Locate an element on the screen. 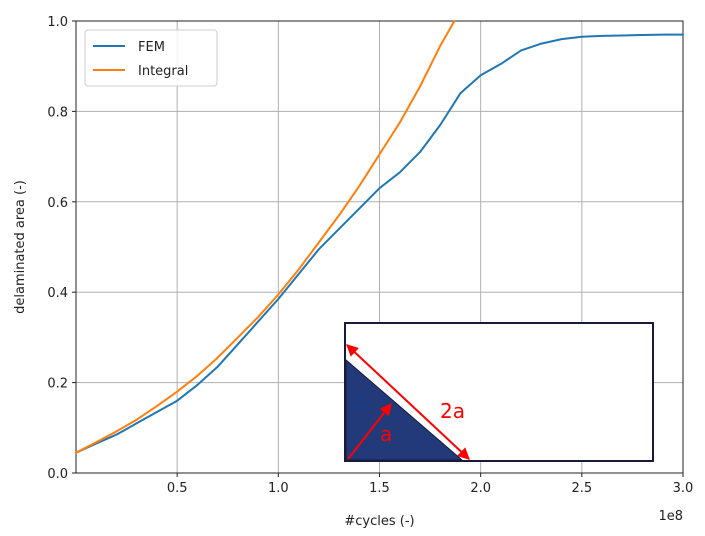 This screenshot has height=536, width=705. x-tick-label: 0.5 is located at coordinates (177, 488).